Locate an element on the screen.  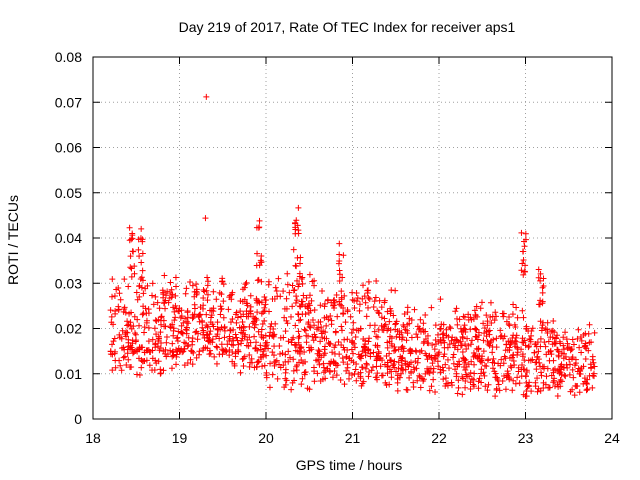
y-tick-label: 0.07 is located at coordinates (68, 102).